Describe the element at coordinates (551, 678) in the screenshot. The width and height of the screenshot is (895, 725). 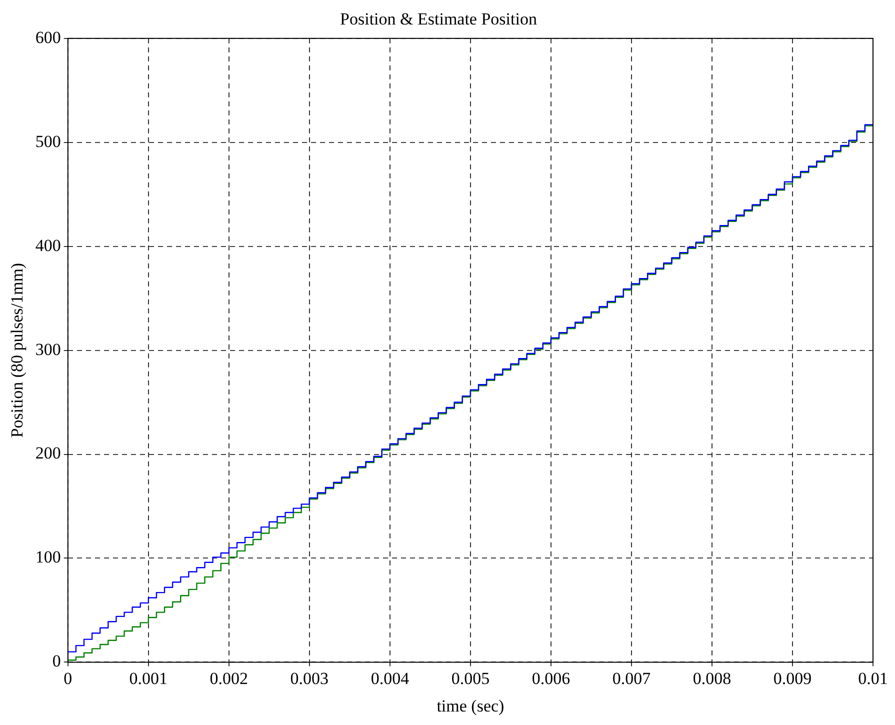
I see `x-tick-label: 0.006` at that location.